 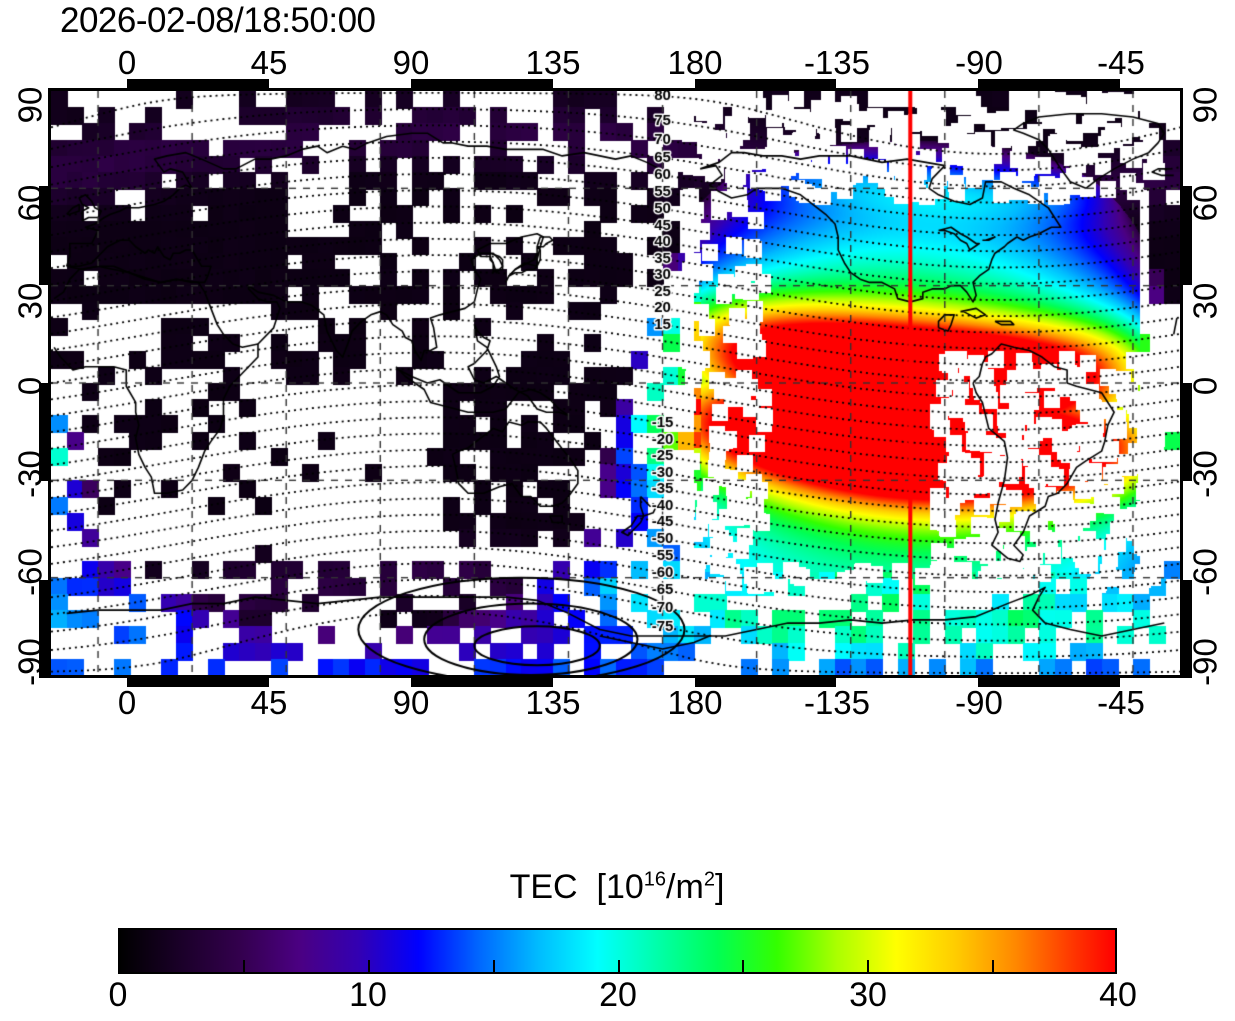 What do you see at coordinates (30, 301) in the screenshot?
I see `y-tick-label-left-2: 30` at bounding box center [30, 301].